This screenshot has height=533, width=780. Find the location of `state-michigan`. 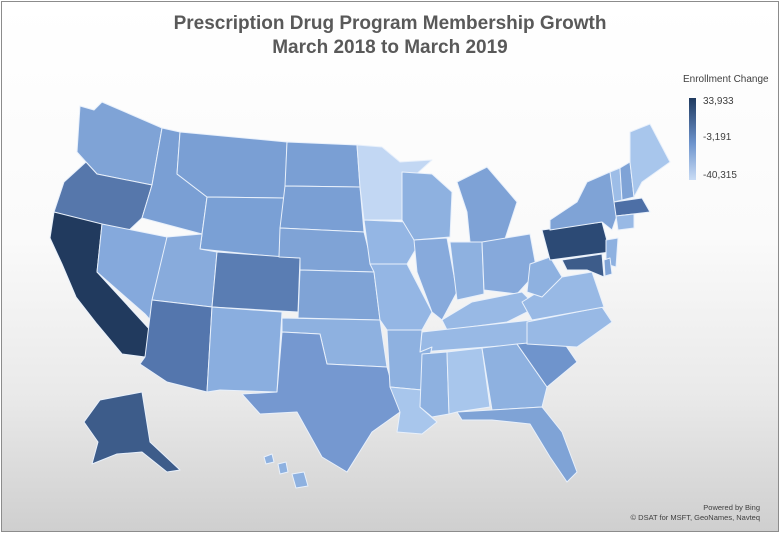

state-michigan is located at coordinates (487, 204).